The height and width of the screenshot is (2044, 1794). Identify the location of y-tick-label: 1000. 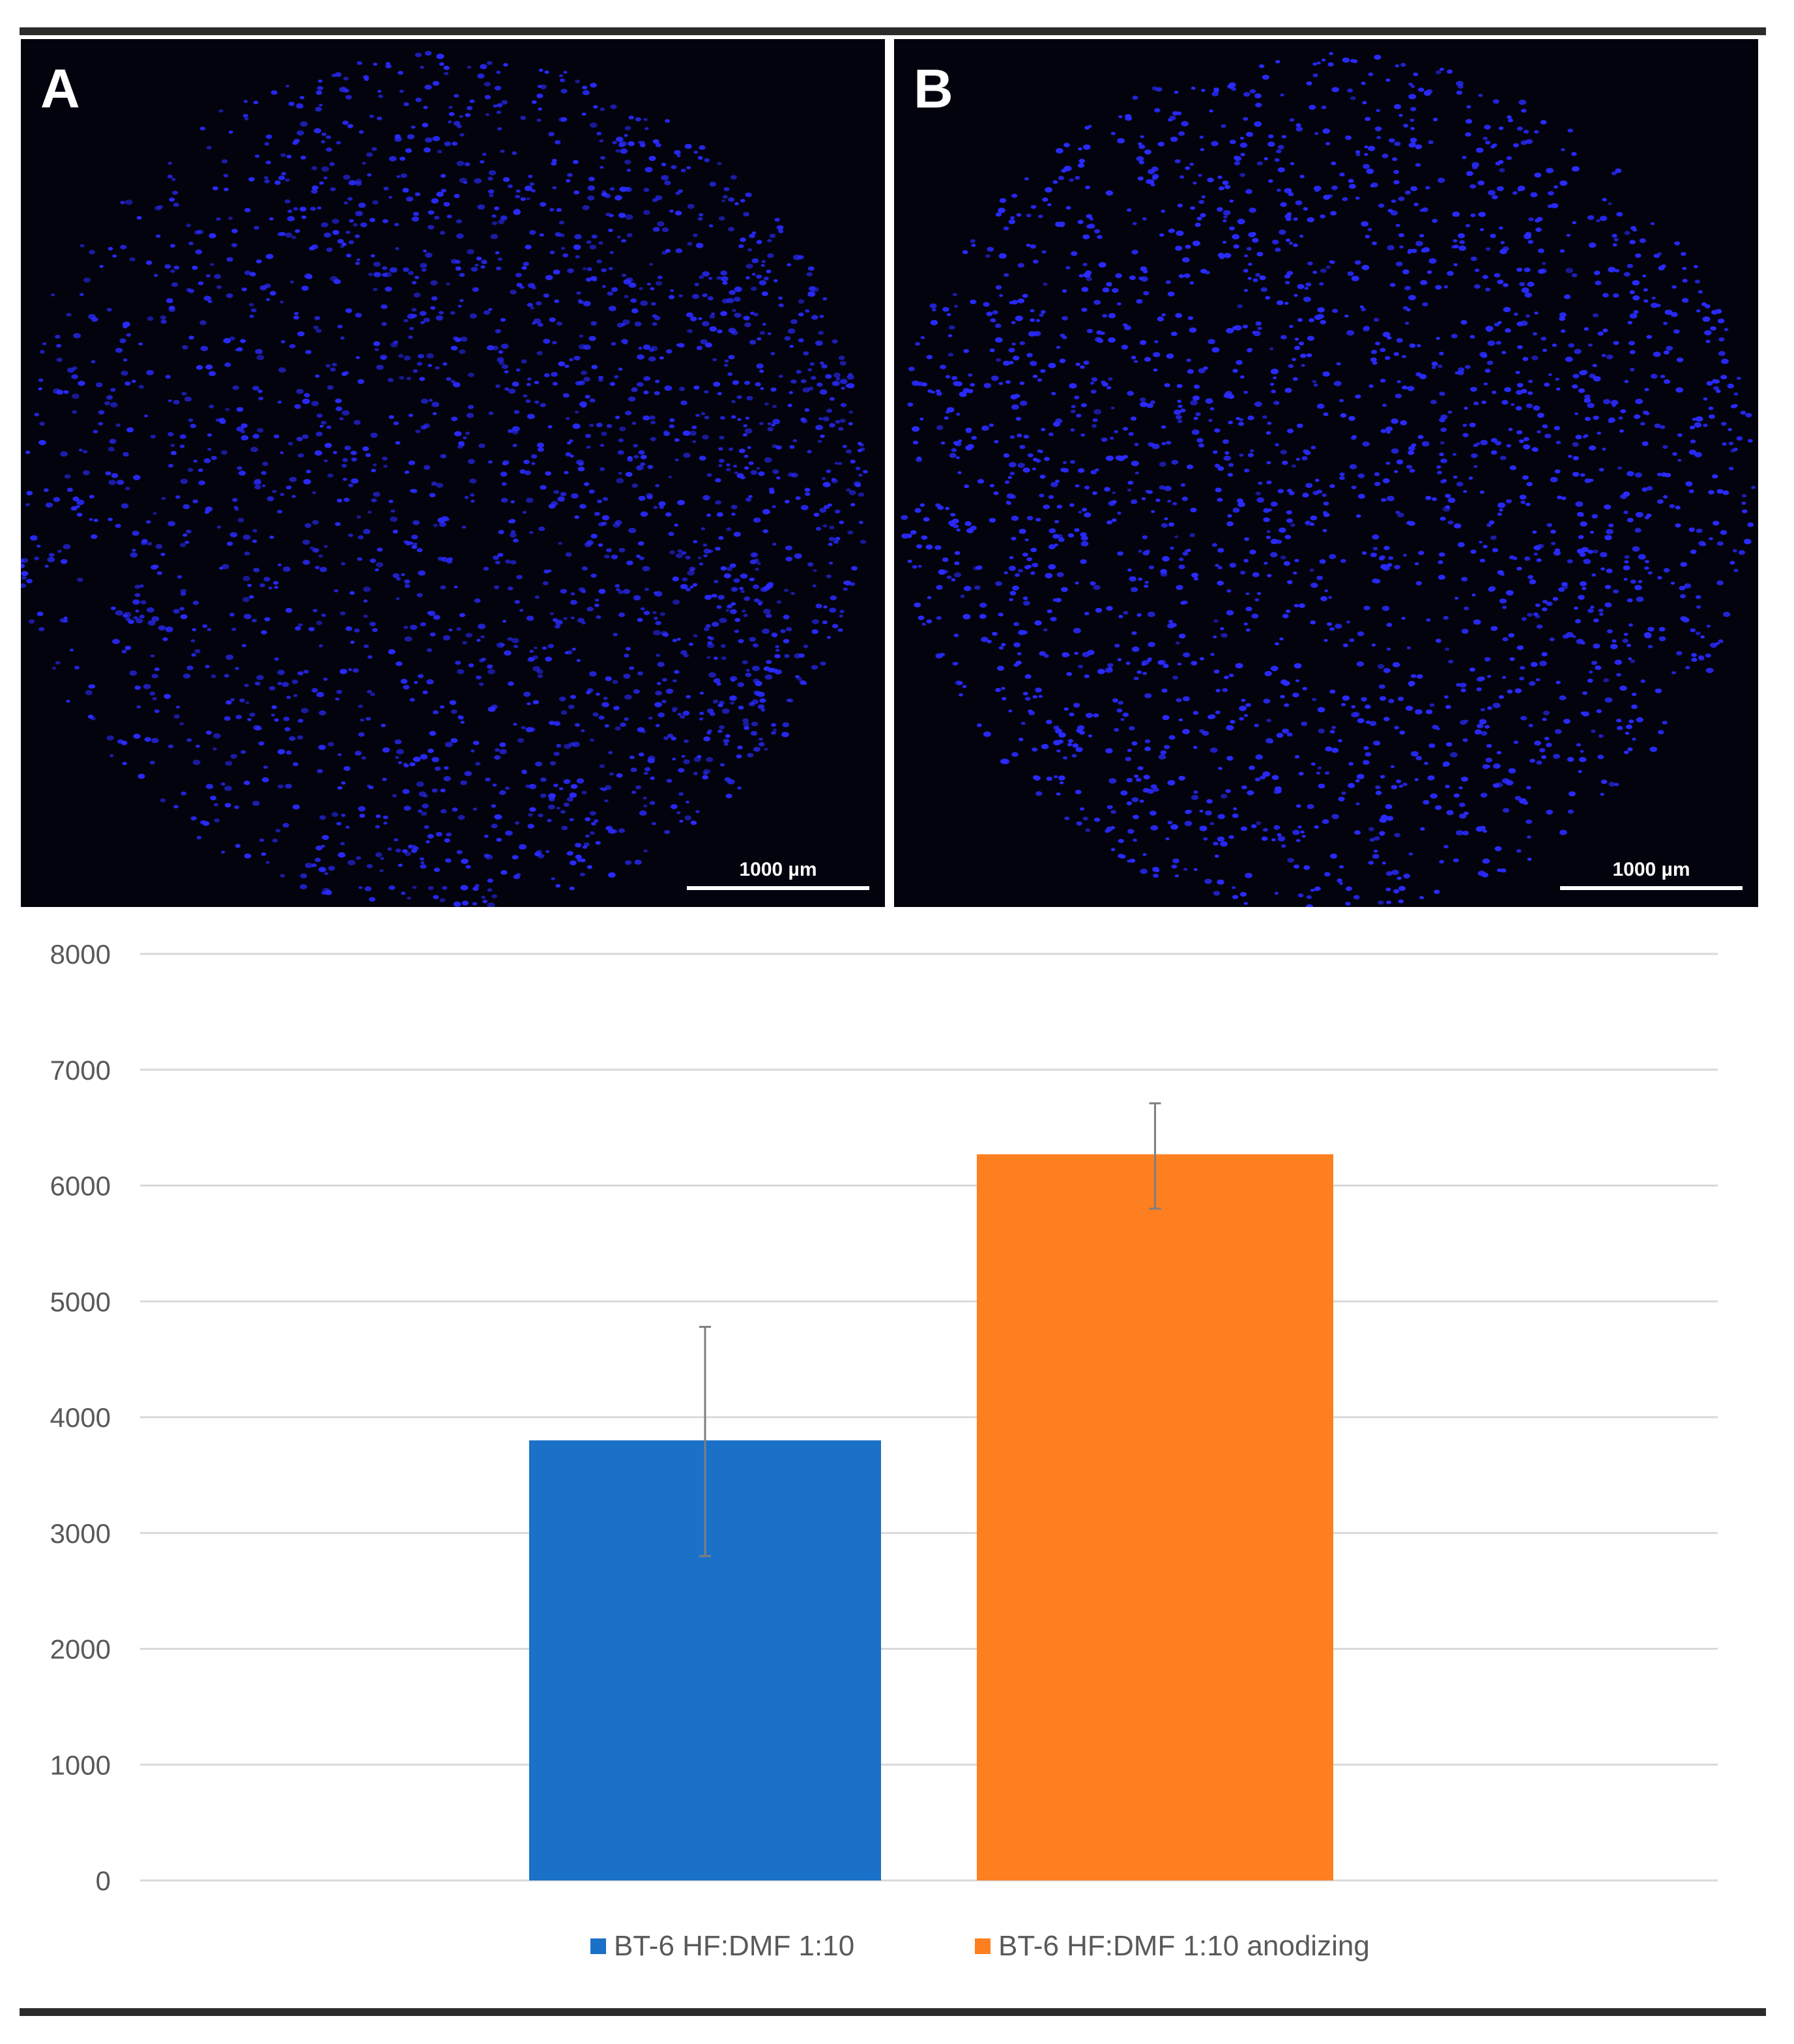
(81, 1764).